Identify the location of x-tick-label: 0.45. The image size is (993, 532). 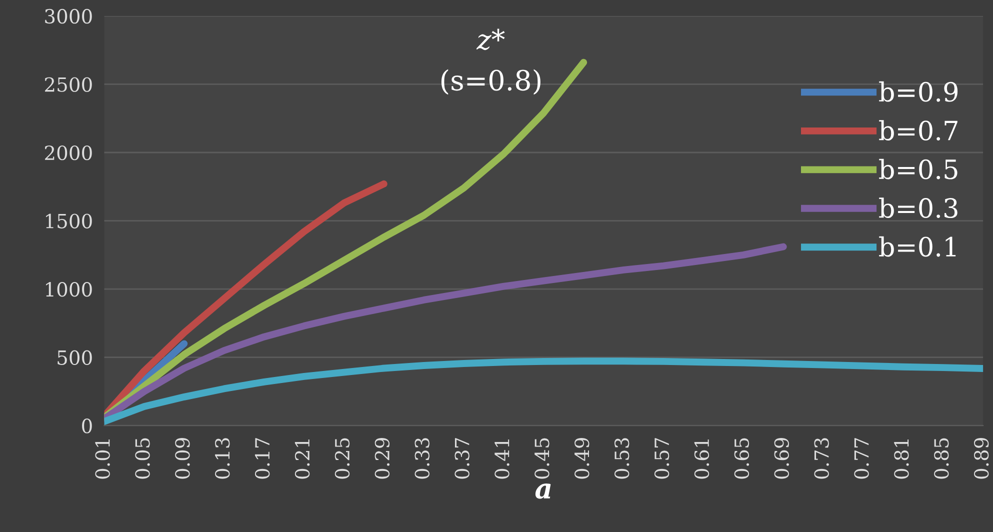
(542, 458).